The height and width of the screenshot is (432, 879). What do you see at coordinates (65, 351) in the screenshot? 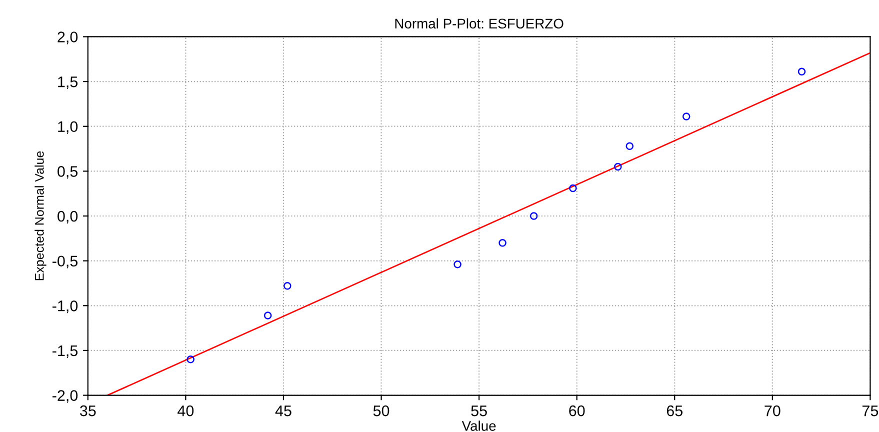
I see `y-tick-label: -1,5` at bounding box center [65, 351].